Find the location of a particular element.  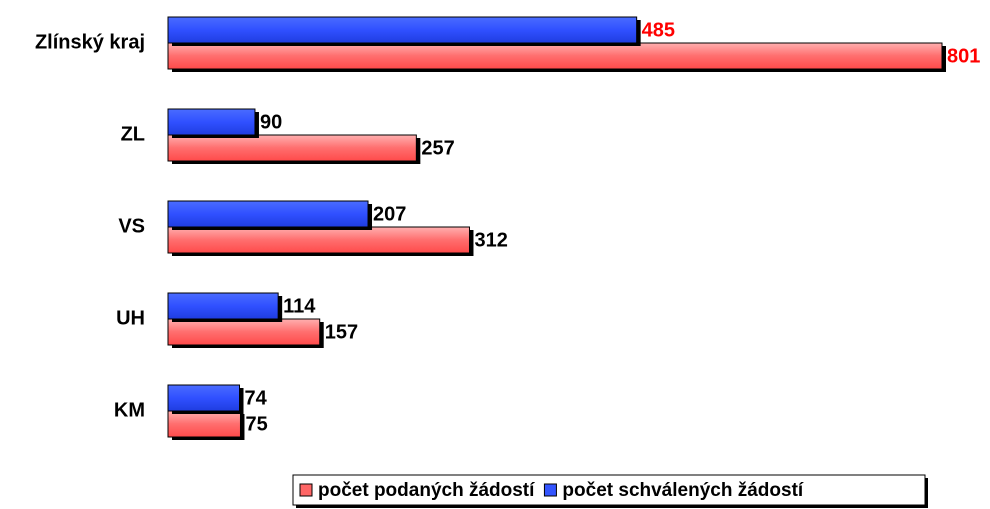

data-label: 157 is located at coordinates (341, 332).